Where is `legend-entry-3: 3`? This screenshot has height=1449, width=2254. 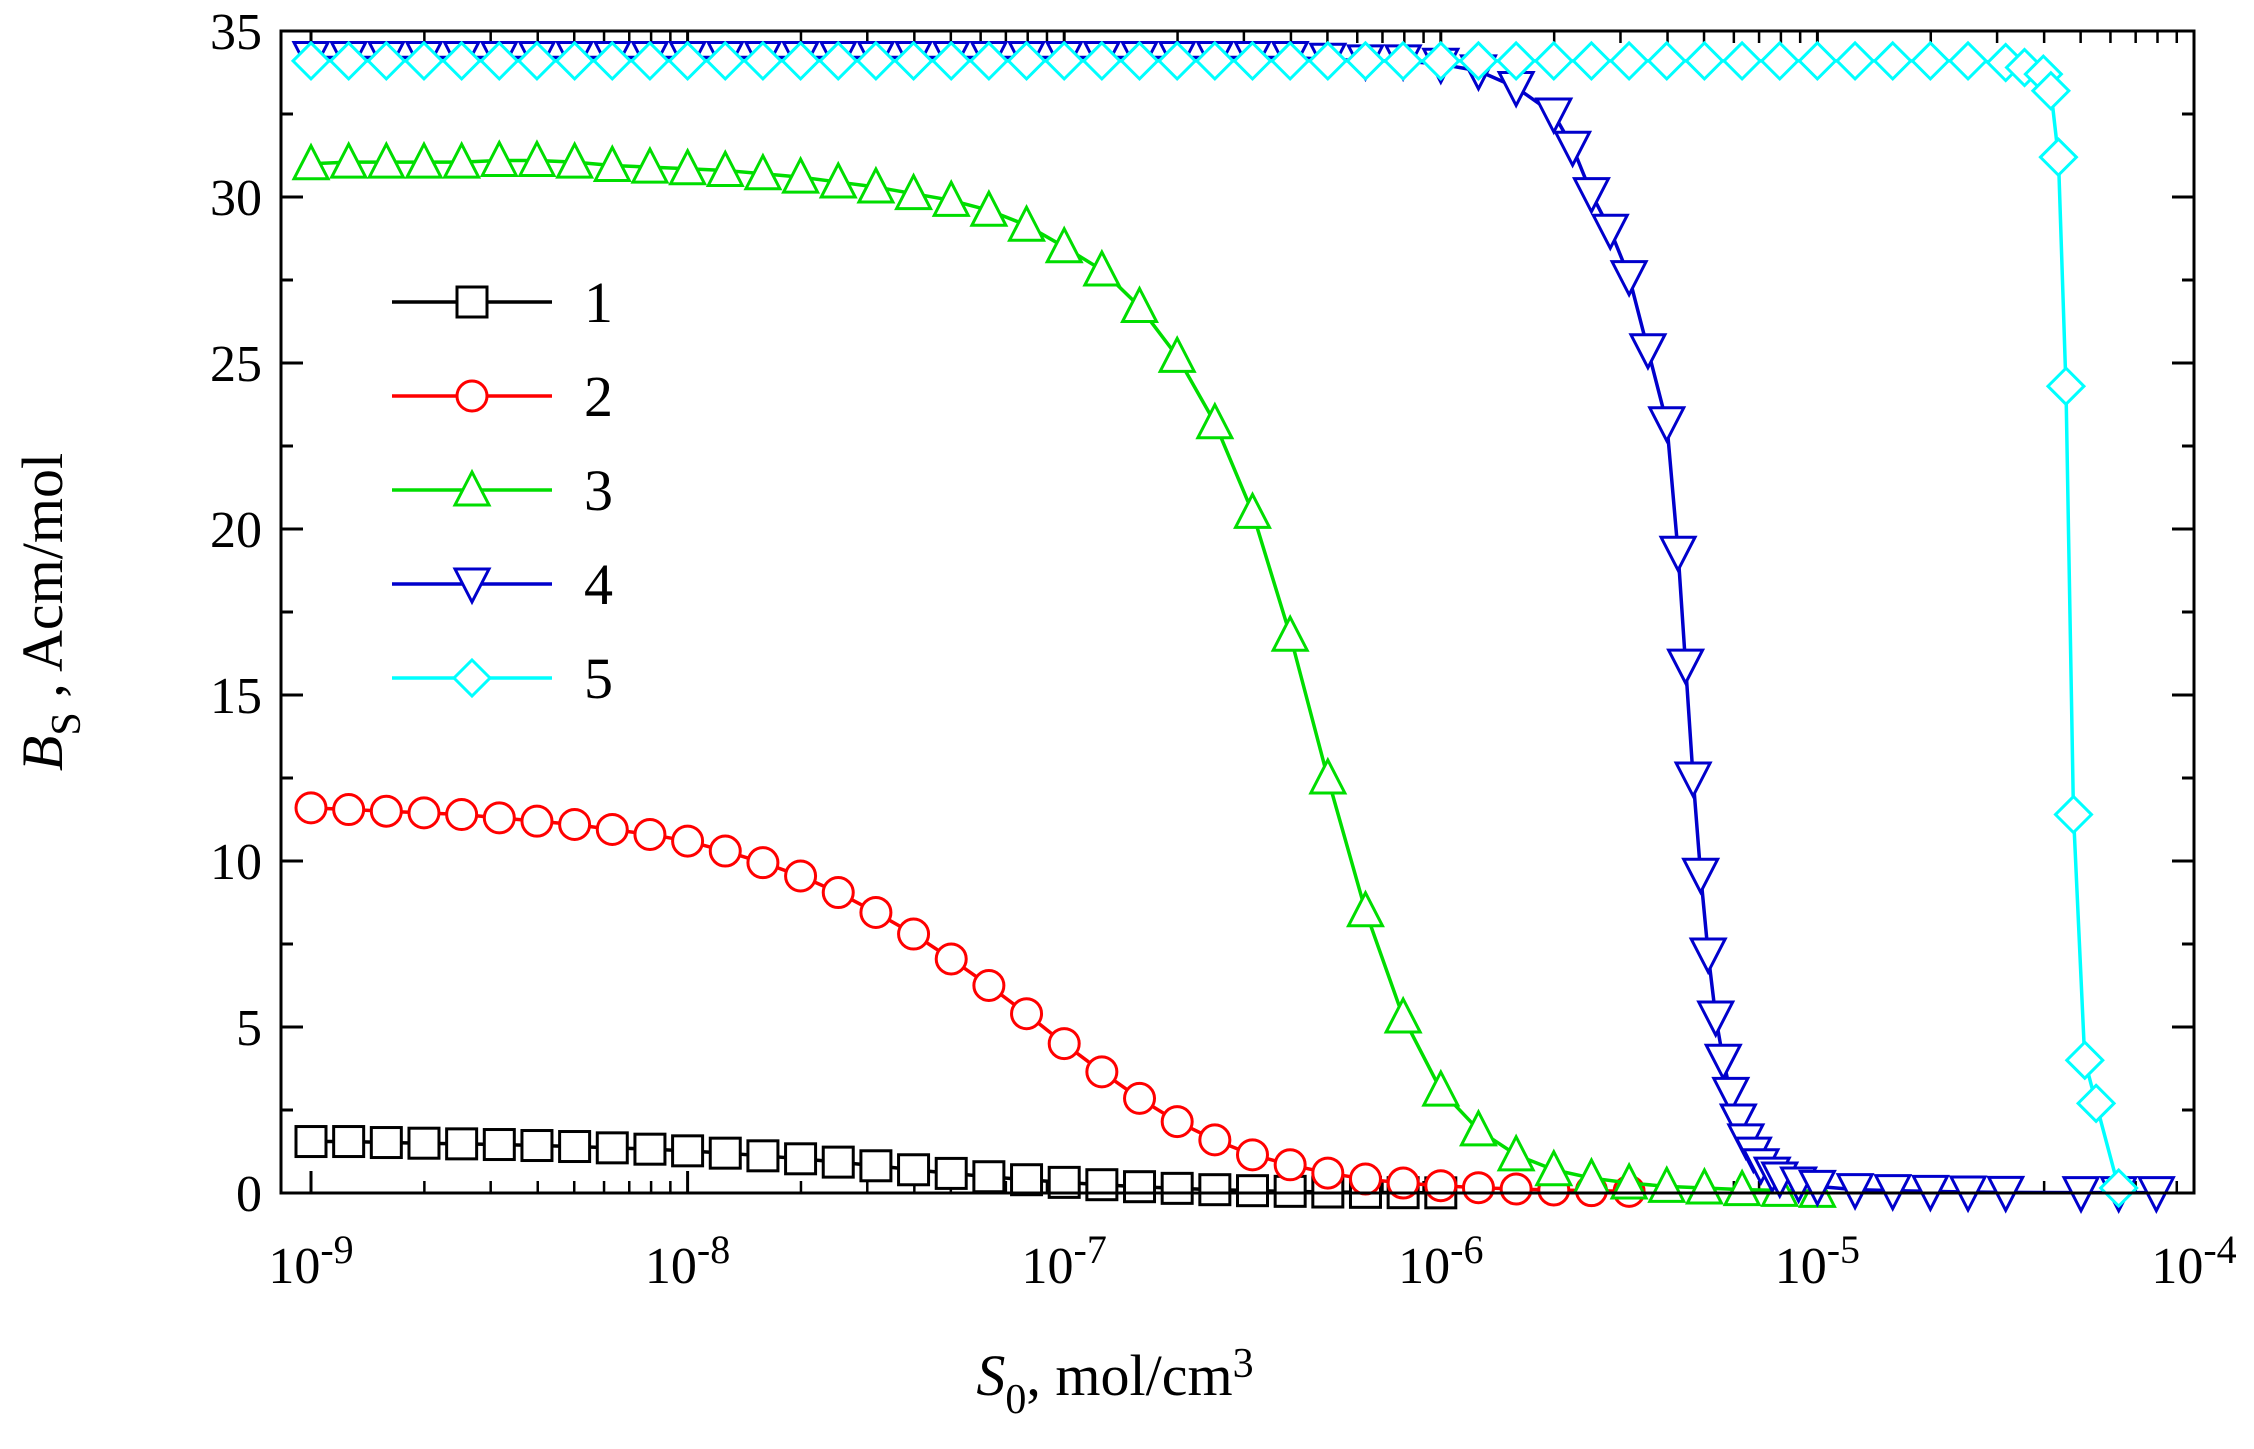 legend-entry-3: 3 is located at coordinates (502, 490).